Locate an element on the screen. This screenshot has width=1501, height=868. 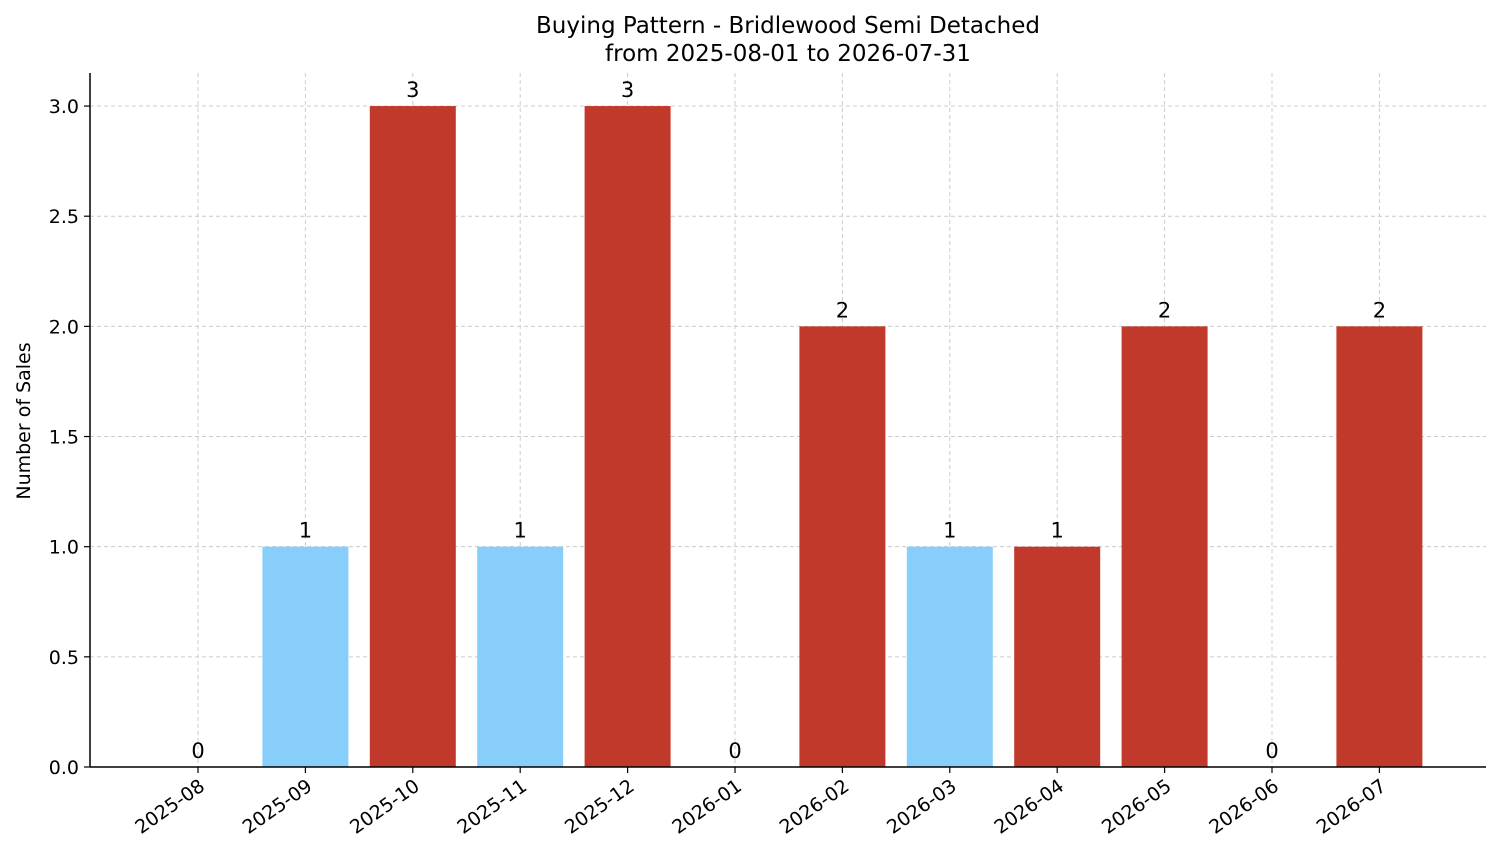
y-axis-label: Number of Sales is located at coordinates (24, 420).